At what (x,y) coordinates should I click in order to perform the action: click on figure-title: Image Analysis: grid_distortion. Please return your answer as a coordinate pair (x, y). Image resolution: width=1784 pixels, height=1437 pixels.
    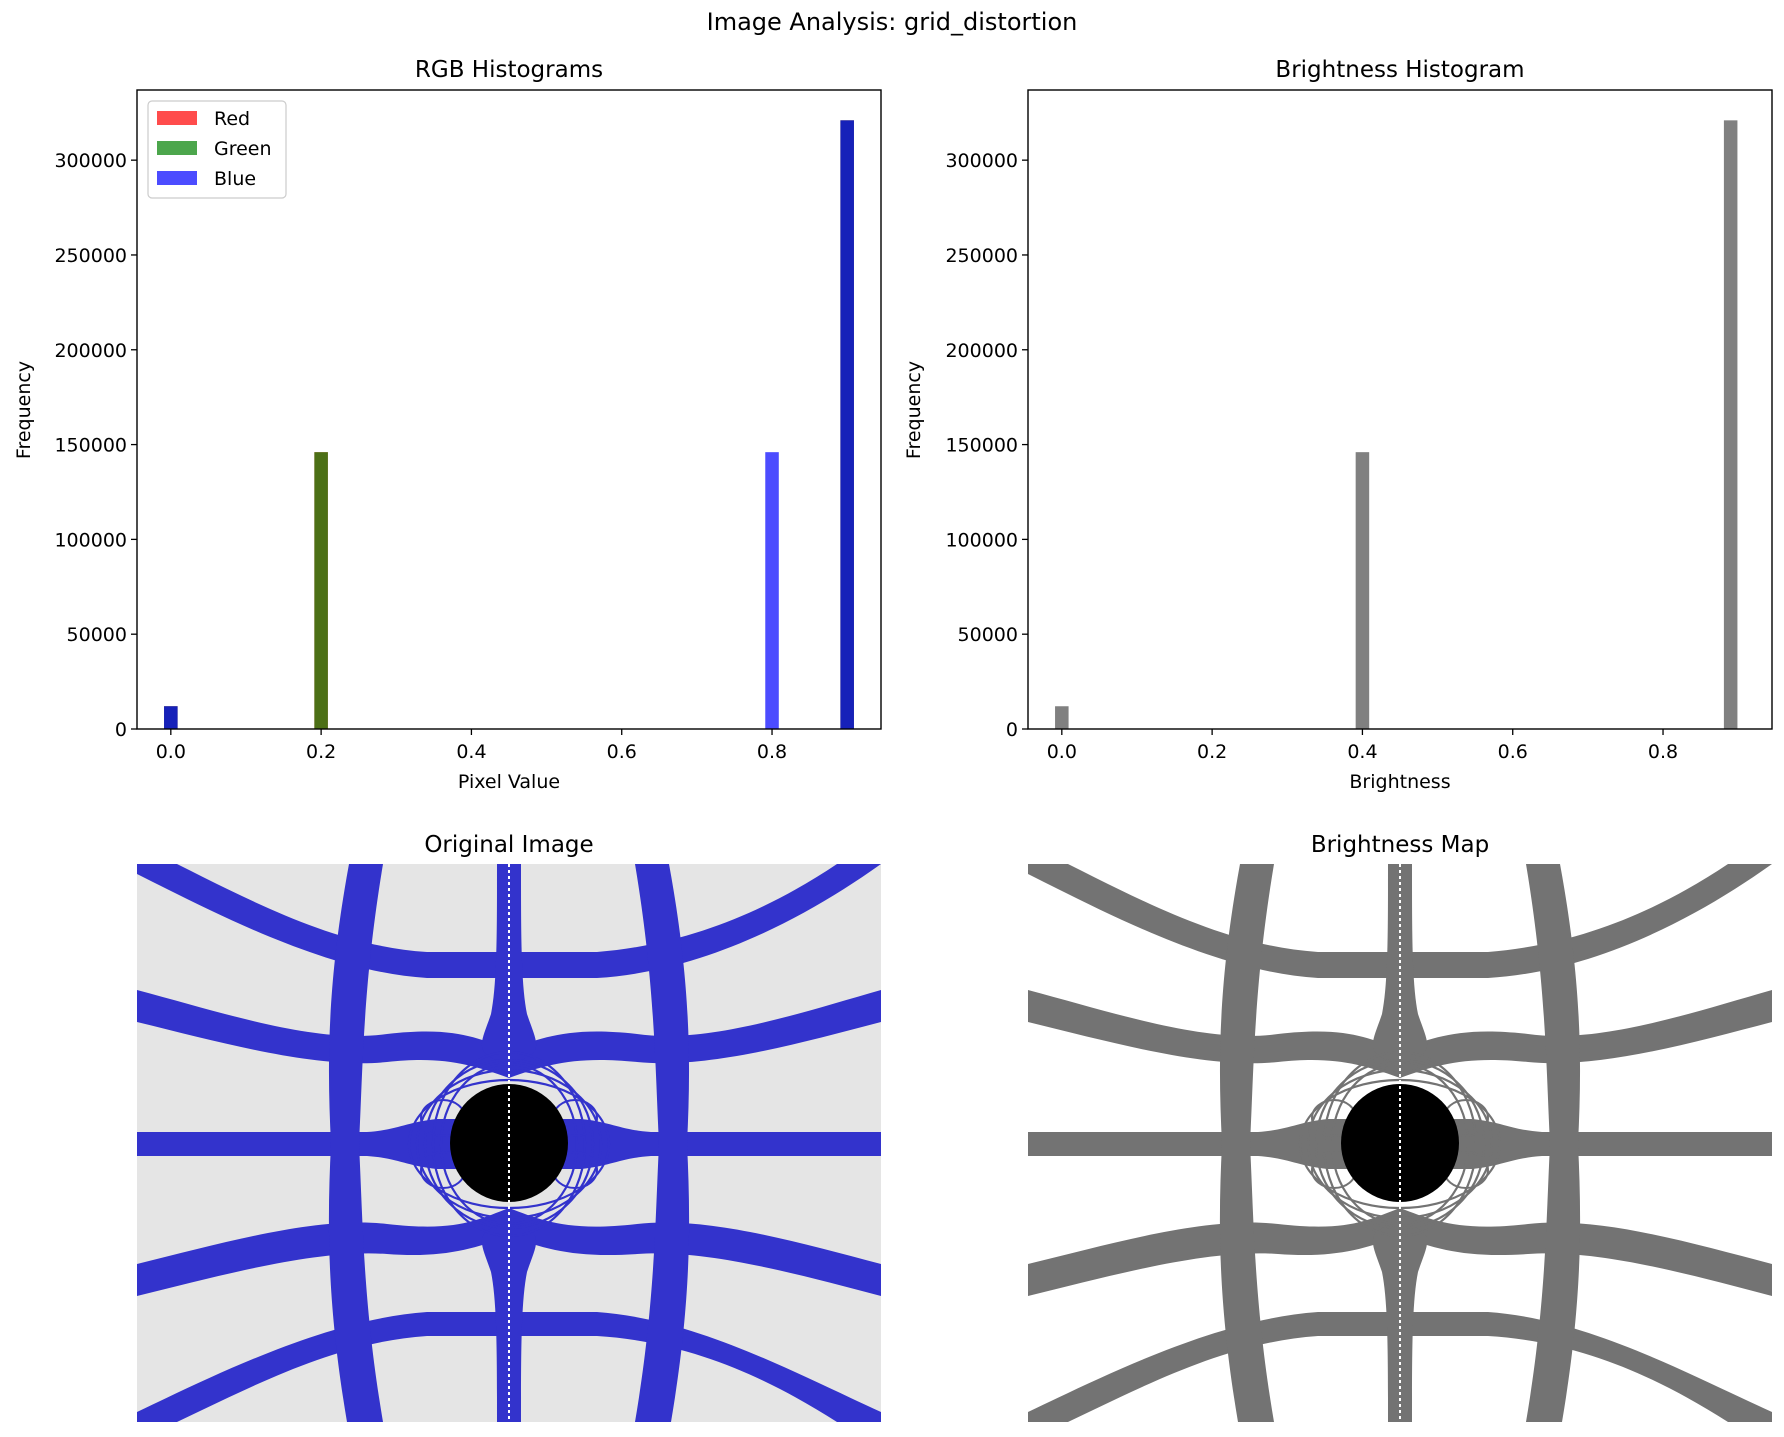
    Looking at the image, I should click on (892, 22).